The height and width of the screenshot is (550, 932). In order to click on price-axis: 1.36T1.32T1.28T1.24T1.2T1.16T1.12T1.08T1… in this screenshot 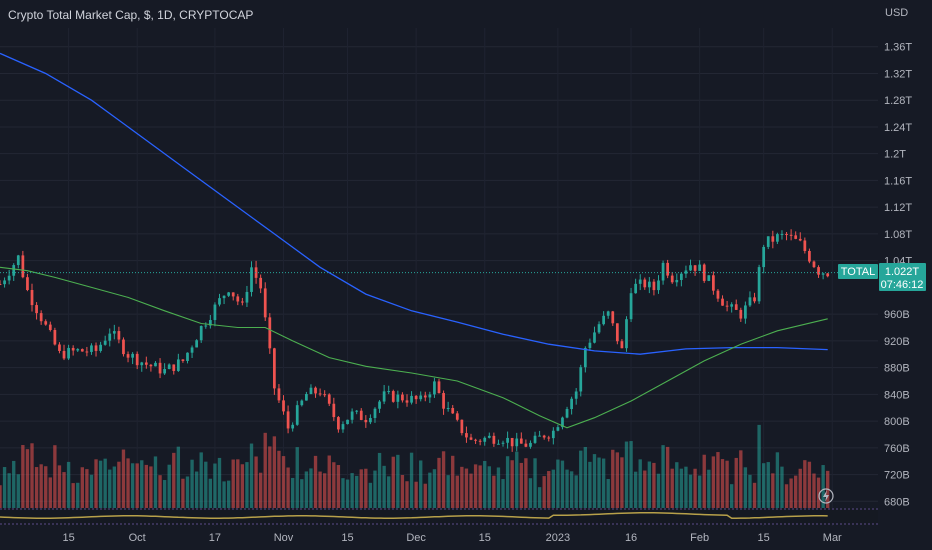, I will do `click(898, 275)`.